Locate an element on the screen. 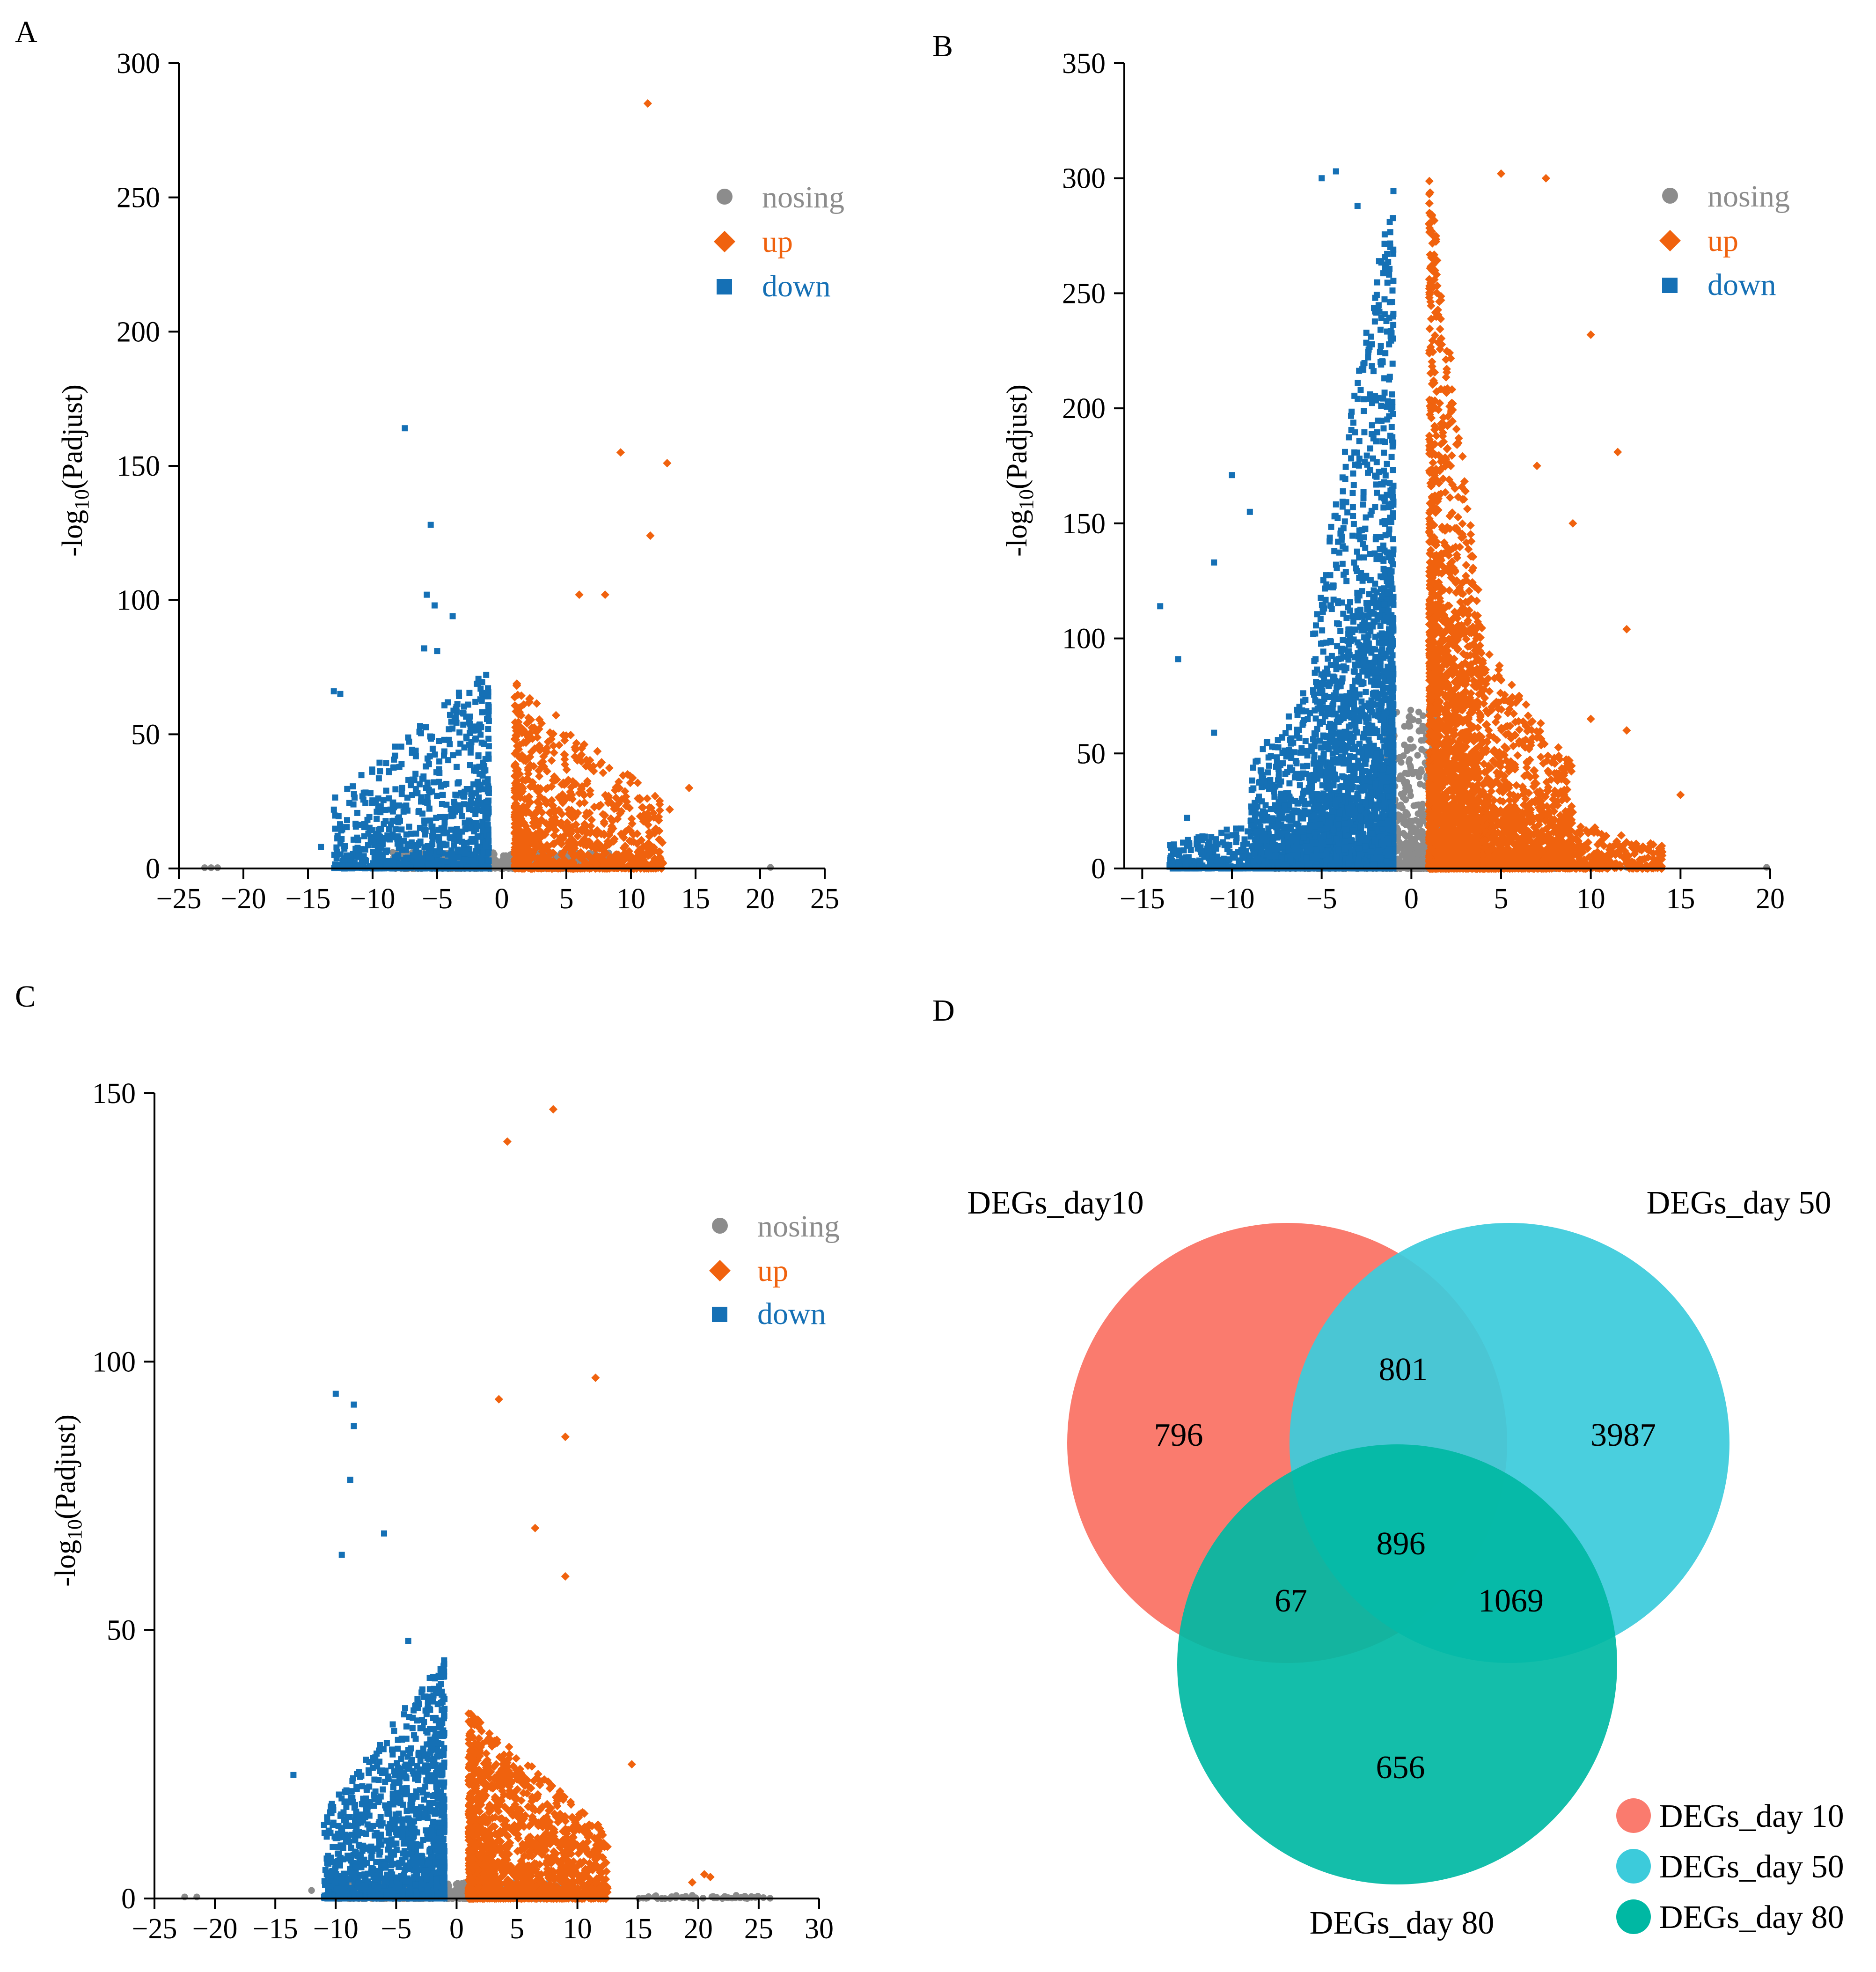 Image resolution: width=1876 pixels, height=1972 pixels. legend-a-nosing-marker is located at coordinates (725, 197).